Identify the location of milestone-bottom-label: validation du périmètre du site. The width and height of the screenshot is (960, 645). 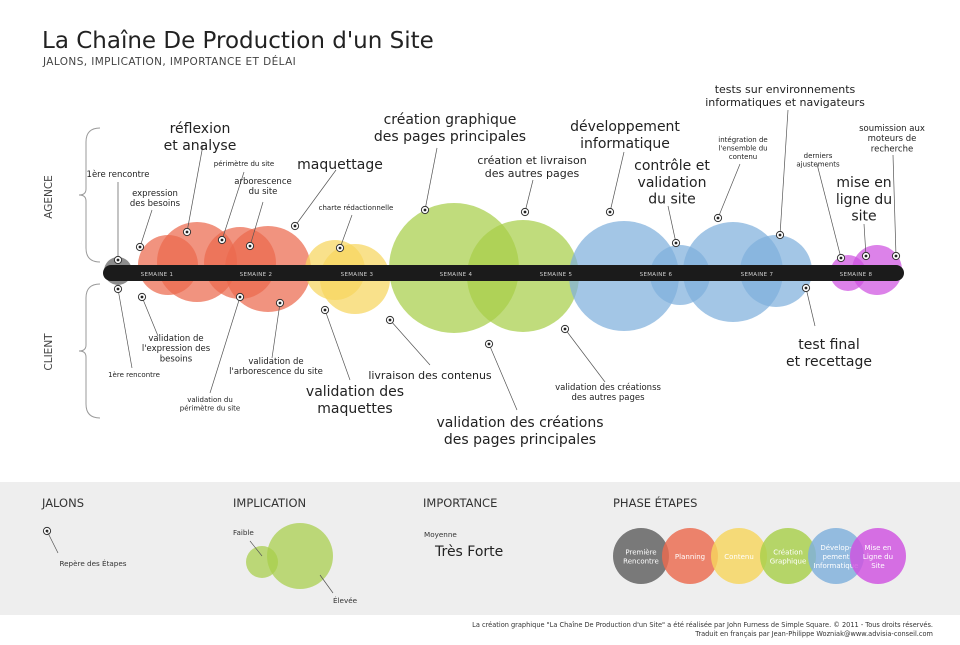
(210, 404).